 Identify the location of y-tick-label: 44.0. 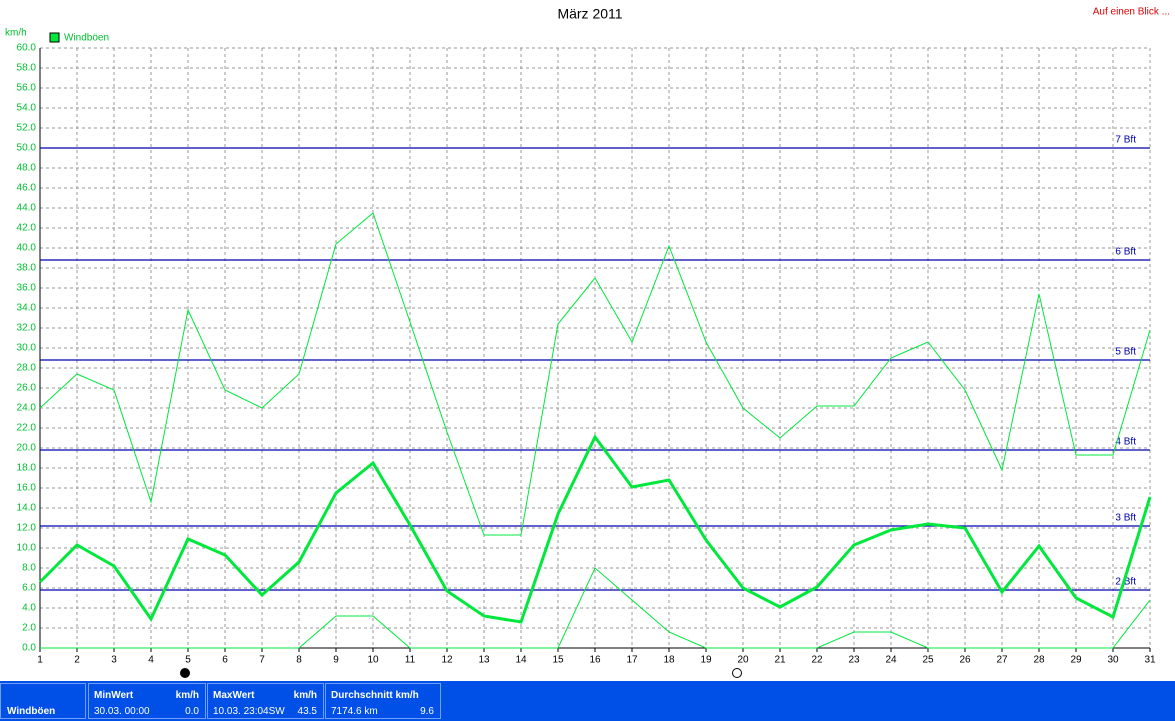
(27, 208).